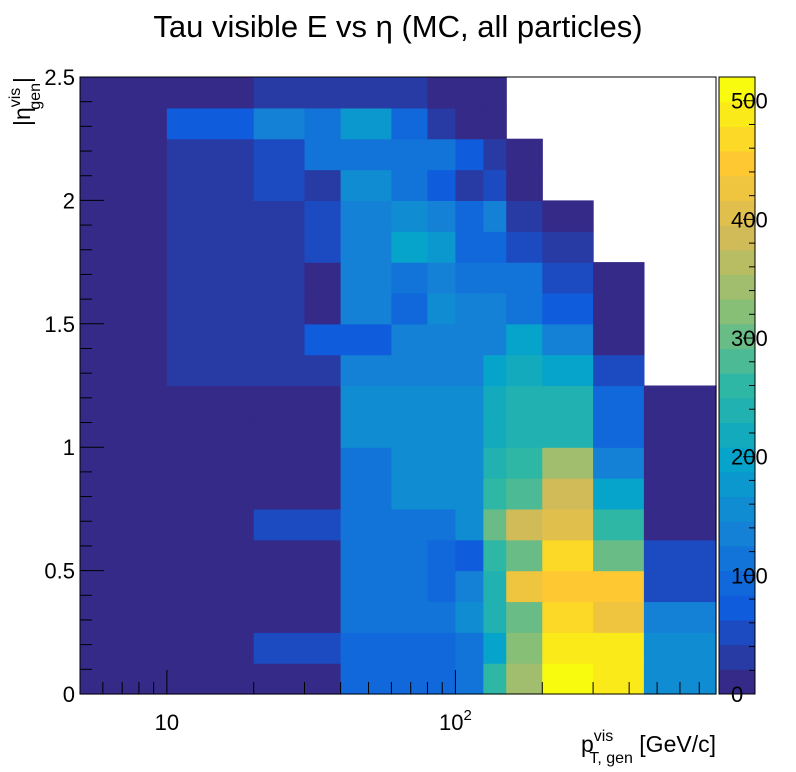  What do you see at coordinates (69, 200) in the screenshot?
I see `y-tick-label: 2` at bounding box center [69, 200].